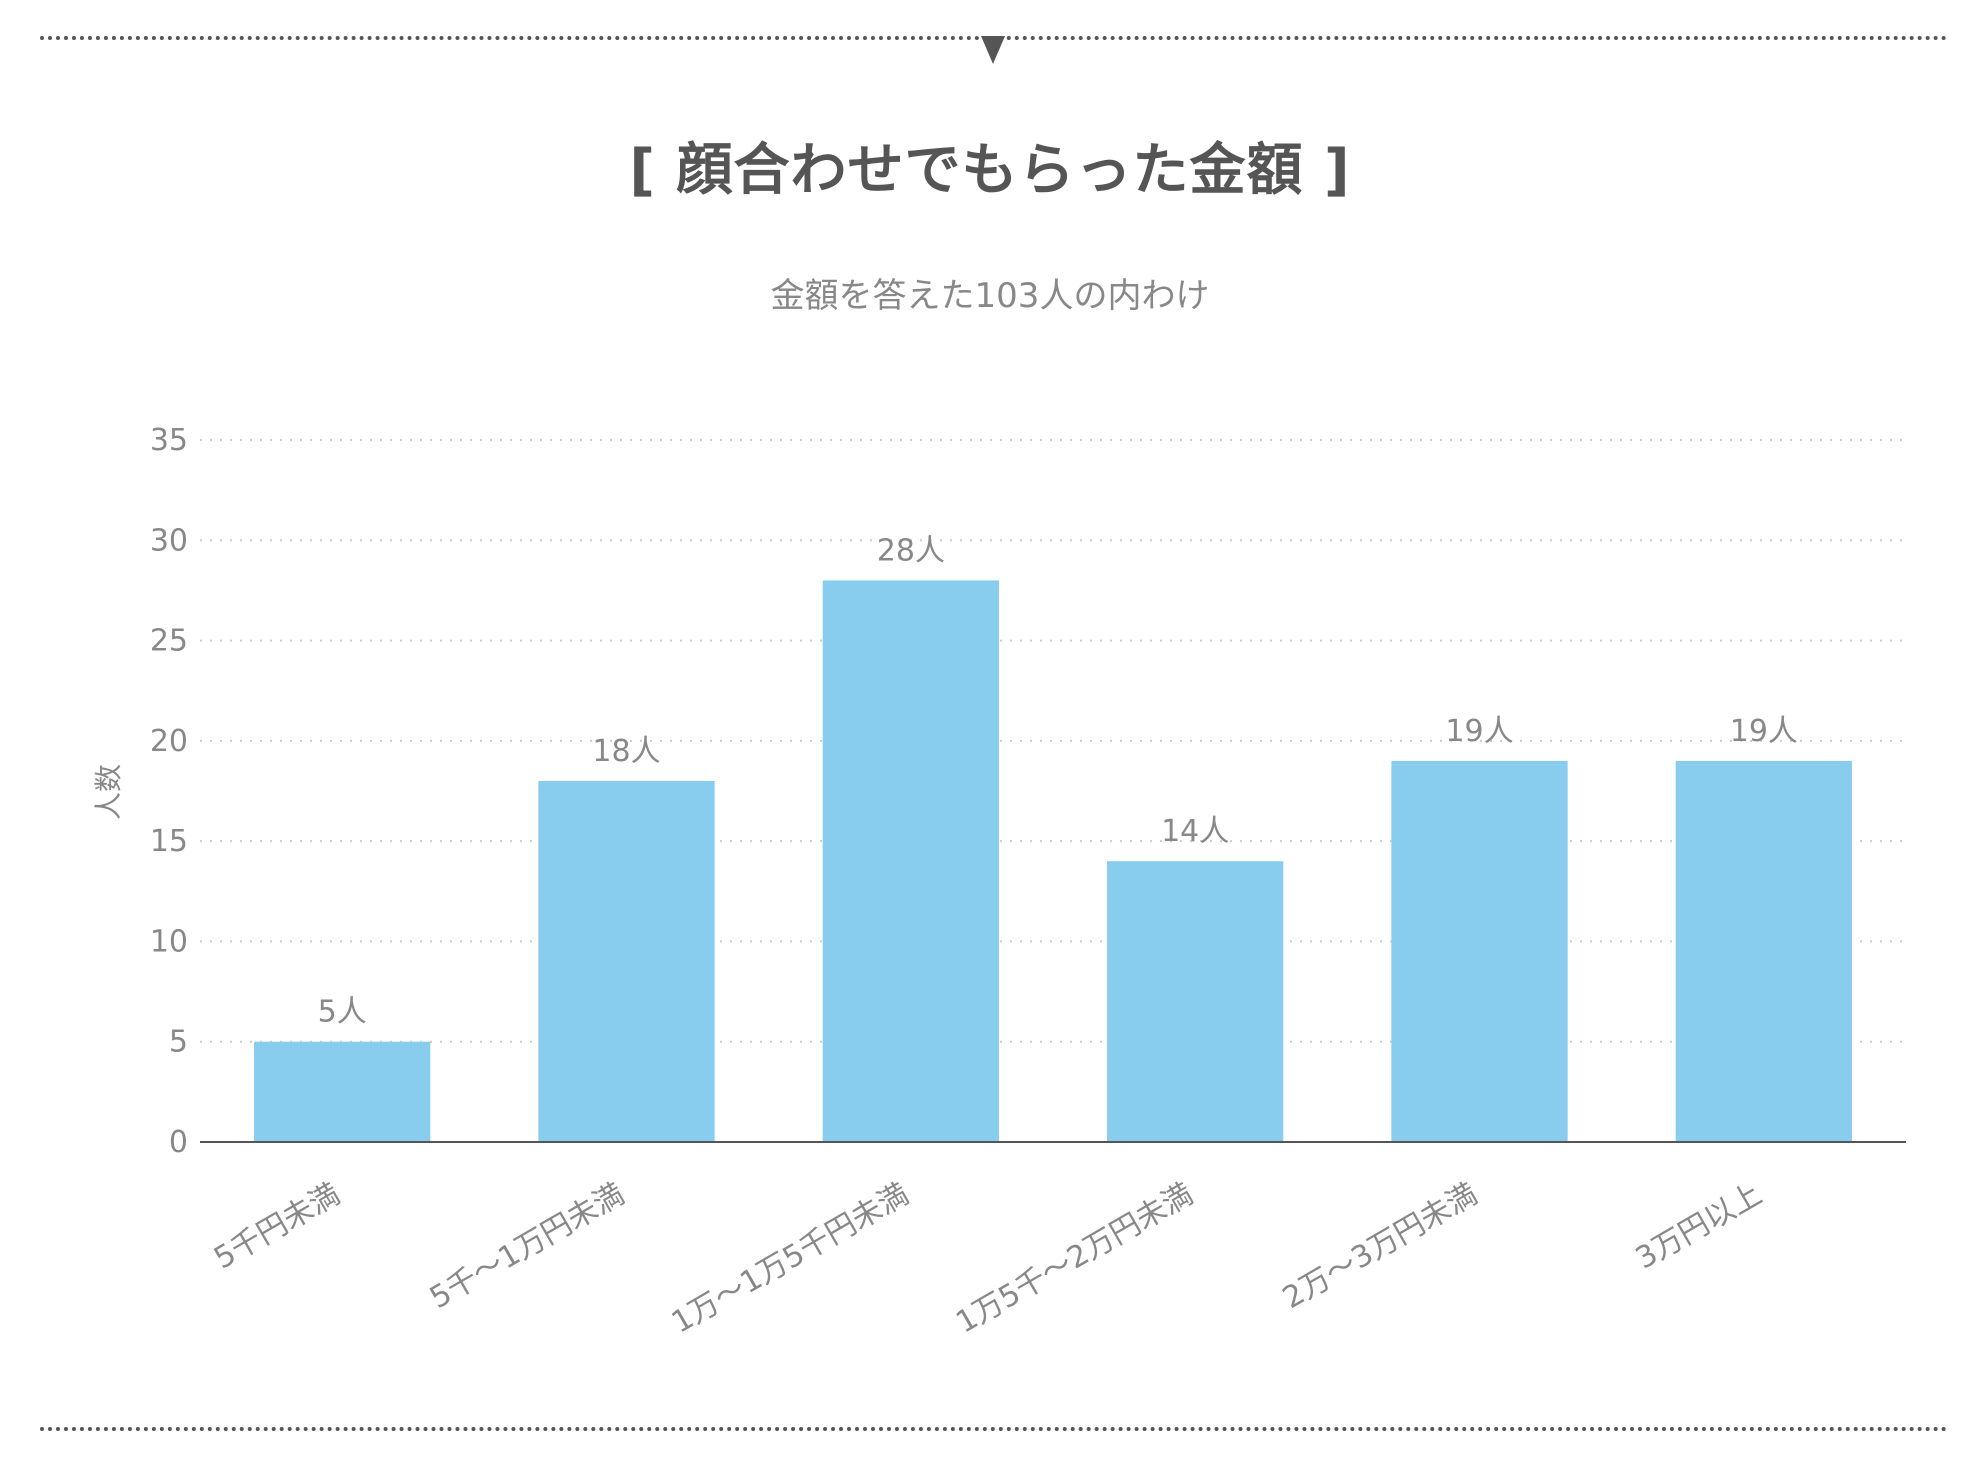 This screenshot has height=1460, width=1980. What do you see at coordinates (994, 1429) in the screenshot?
I see `bottom-dotted-divider` at bounding box center [994, 1429].